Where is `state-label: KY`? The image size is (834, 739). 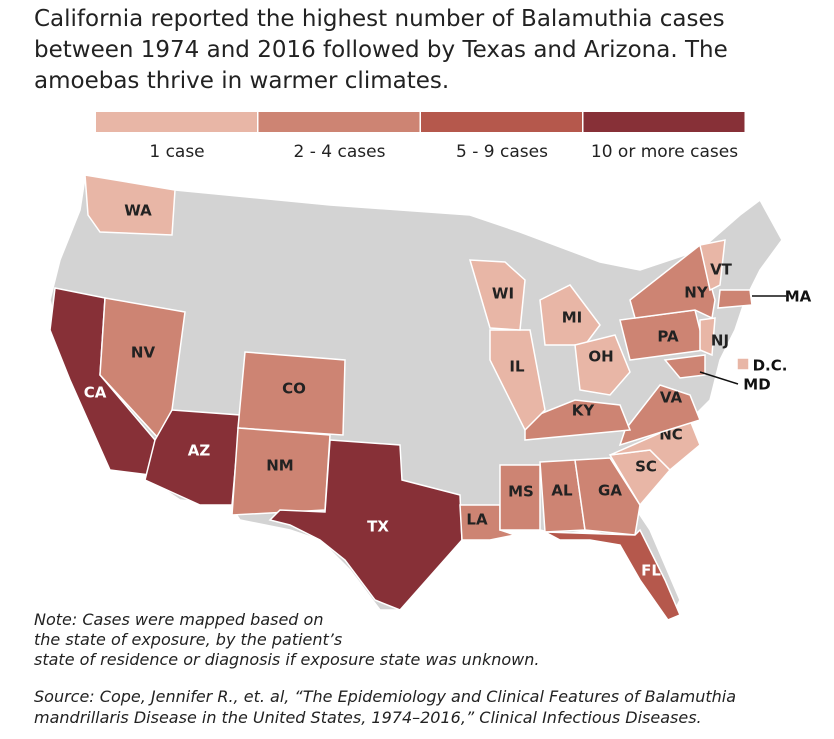 state-label: KY is located at coordinates (584, 411).